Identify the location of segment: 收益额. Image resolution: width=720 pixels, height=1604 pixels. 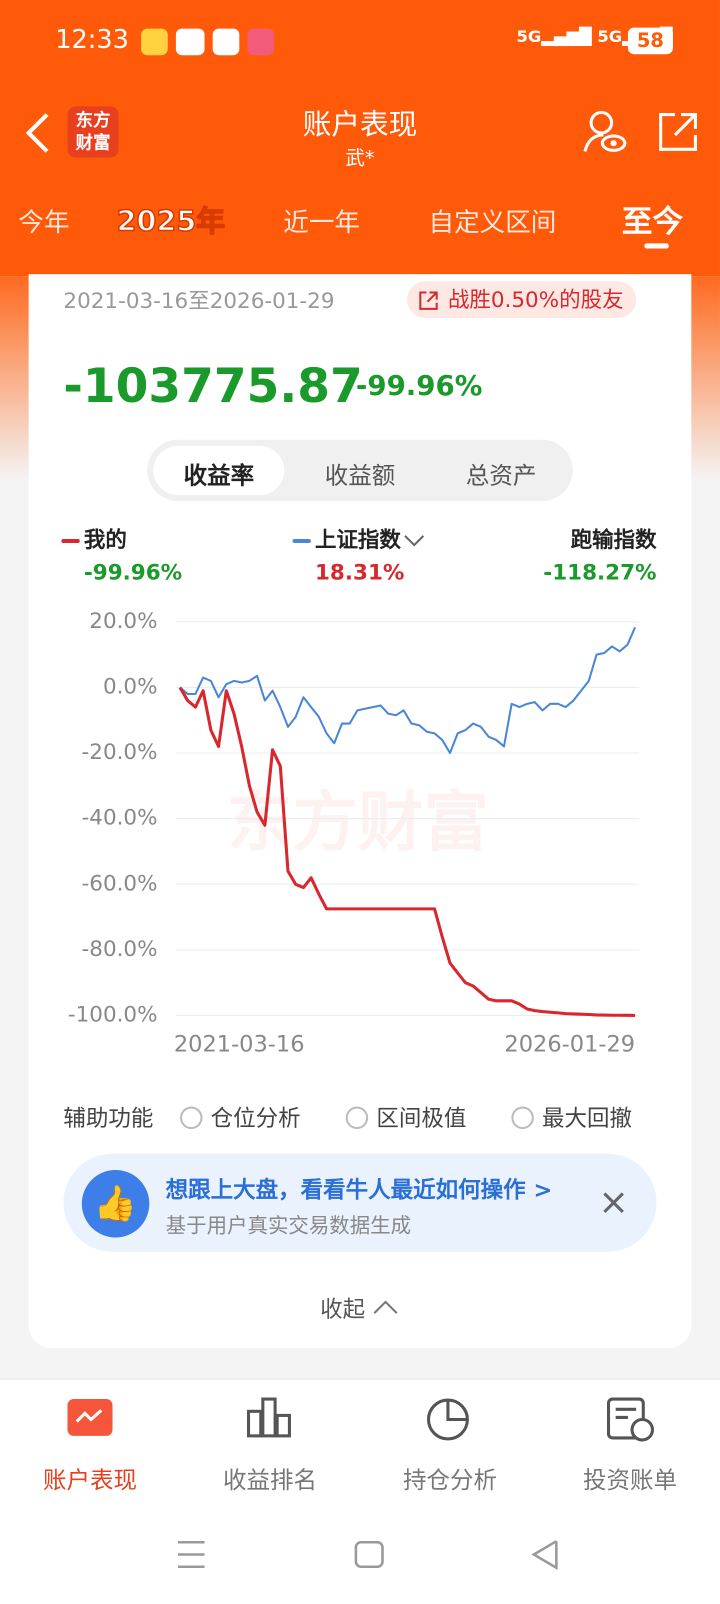
(360, 476).